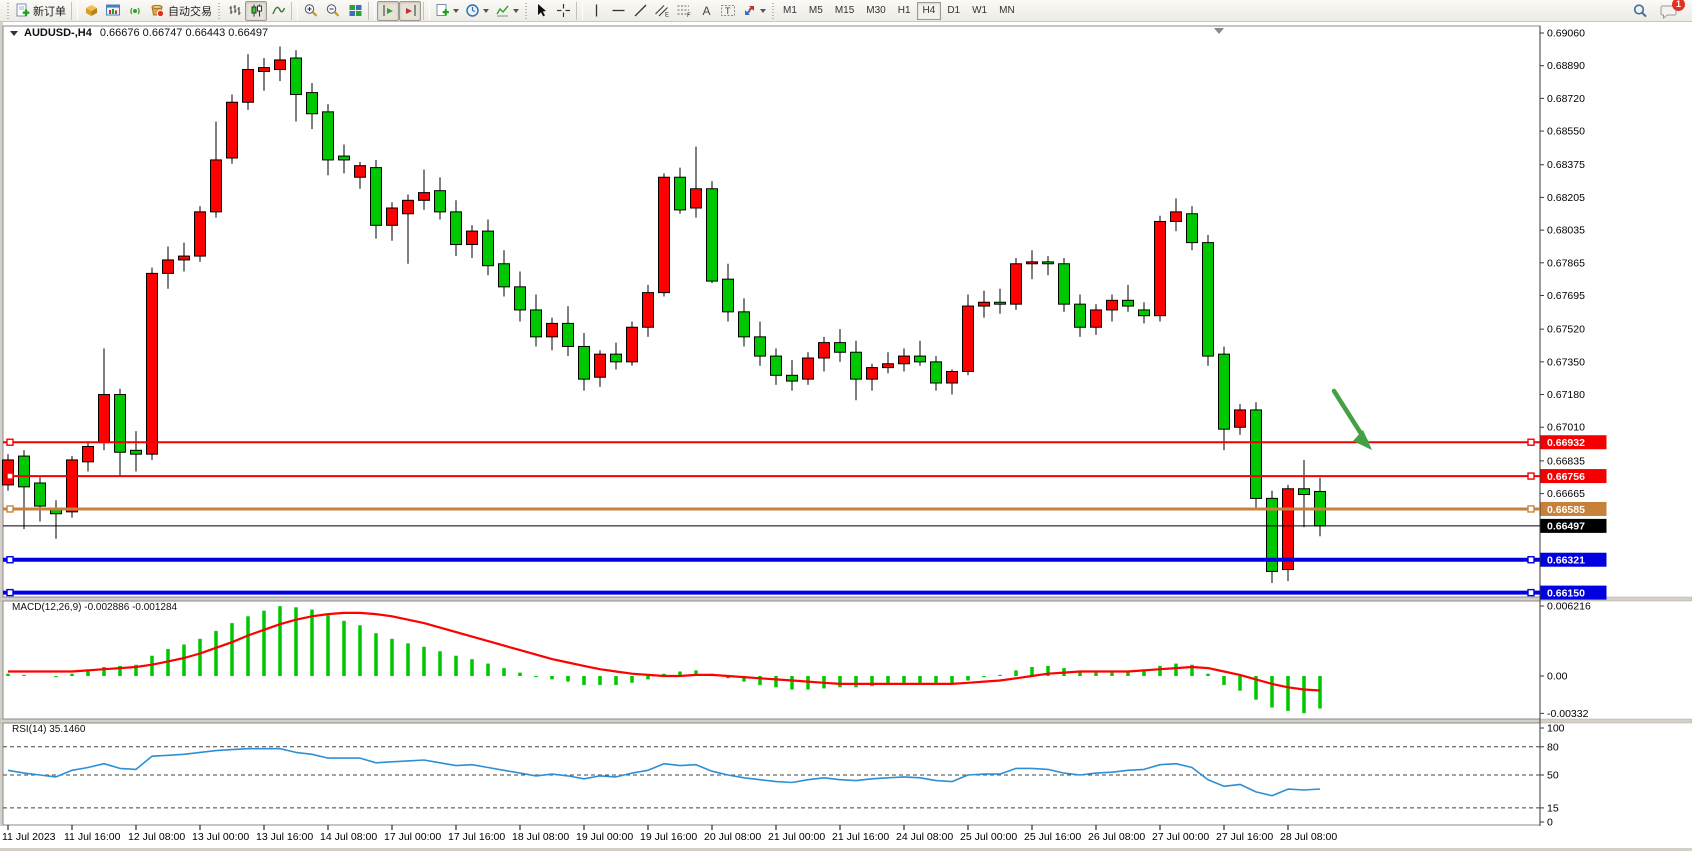 This screenshot has height=851, width=1692. What do you see at coordinates (23, 10) in the screenshot?
I see `new-order-icon` at bounding box center [23, 10].